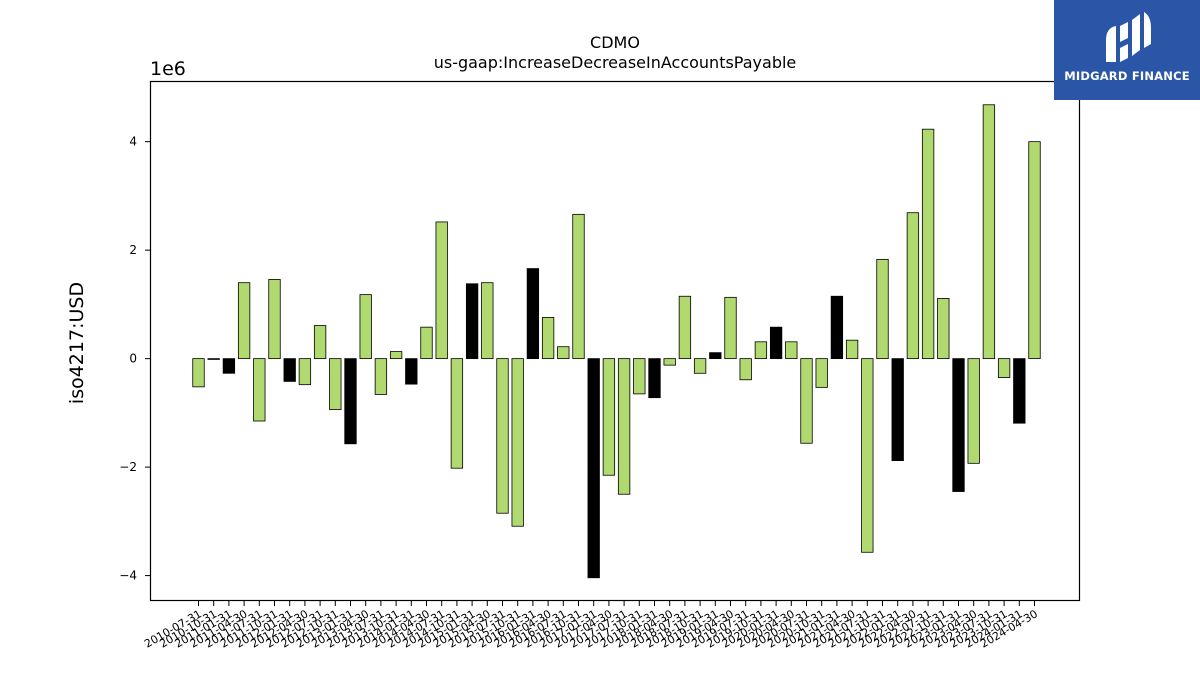 The width and height of the screenshot is (1200, 675). I want to click on y-tick-label: −4, so click(128, 576).